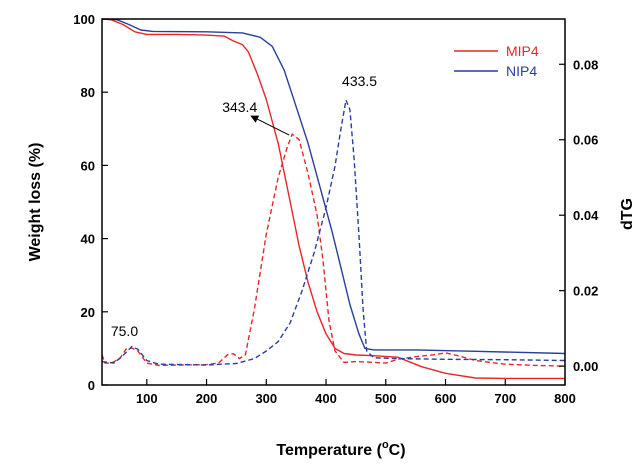 The image size is (641, 464). Describe the element at coordinates (147, 398) in the screenshot. I see `x-tick-label: 100` at that location.